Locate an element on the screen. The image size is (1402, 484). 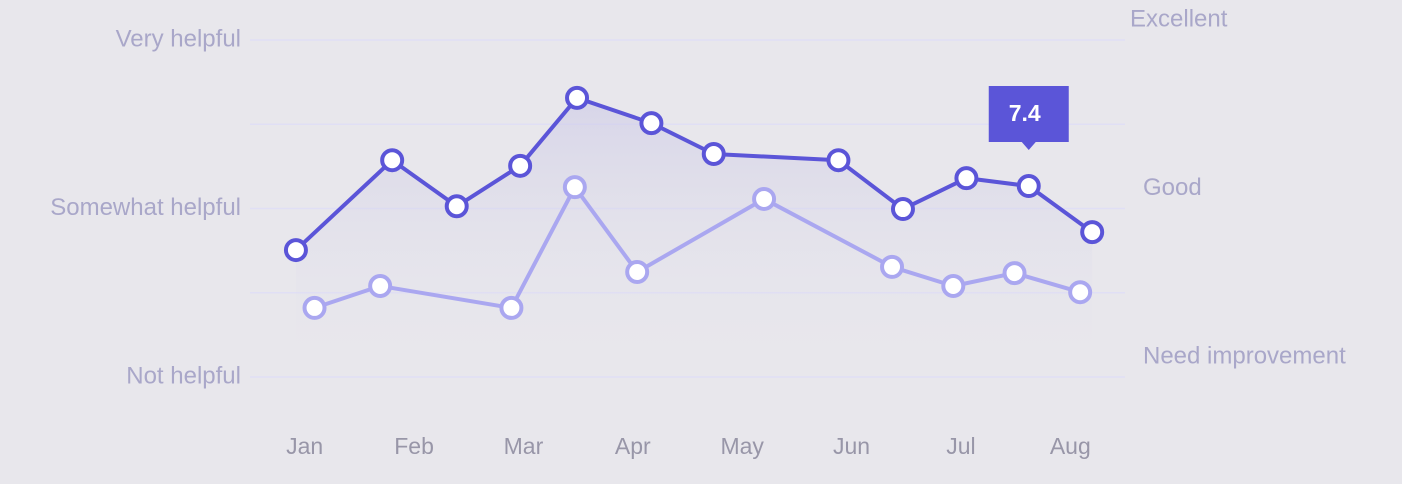
x-tick-label: Feb is located at coordinates (414, 446).